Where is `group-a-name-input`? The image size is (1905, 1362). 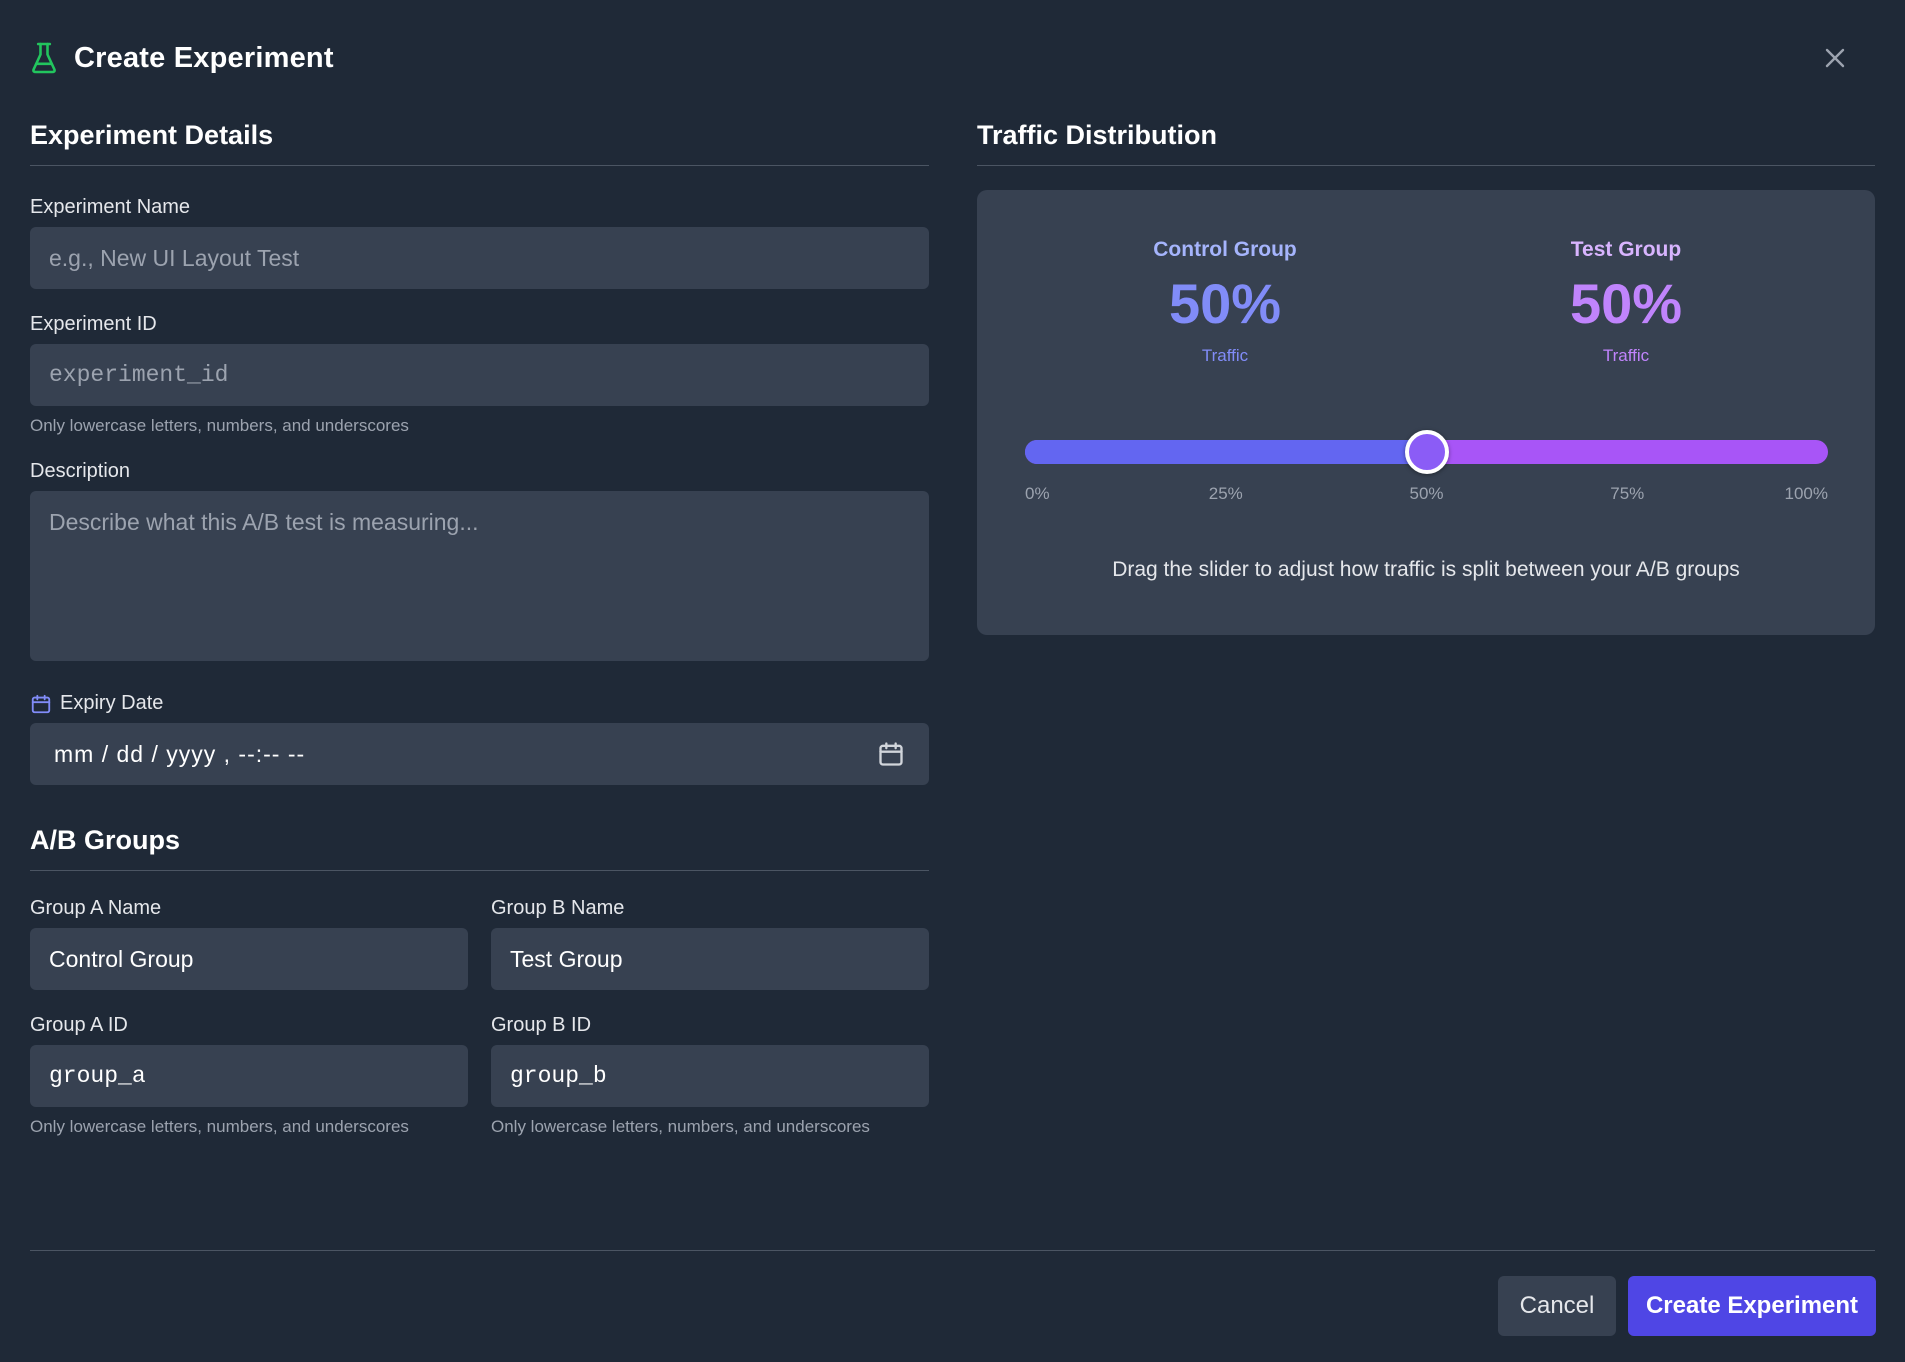 group-a-name-input is located at coordinates (249, 959).